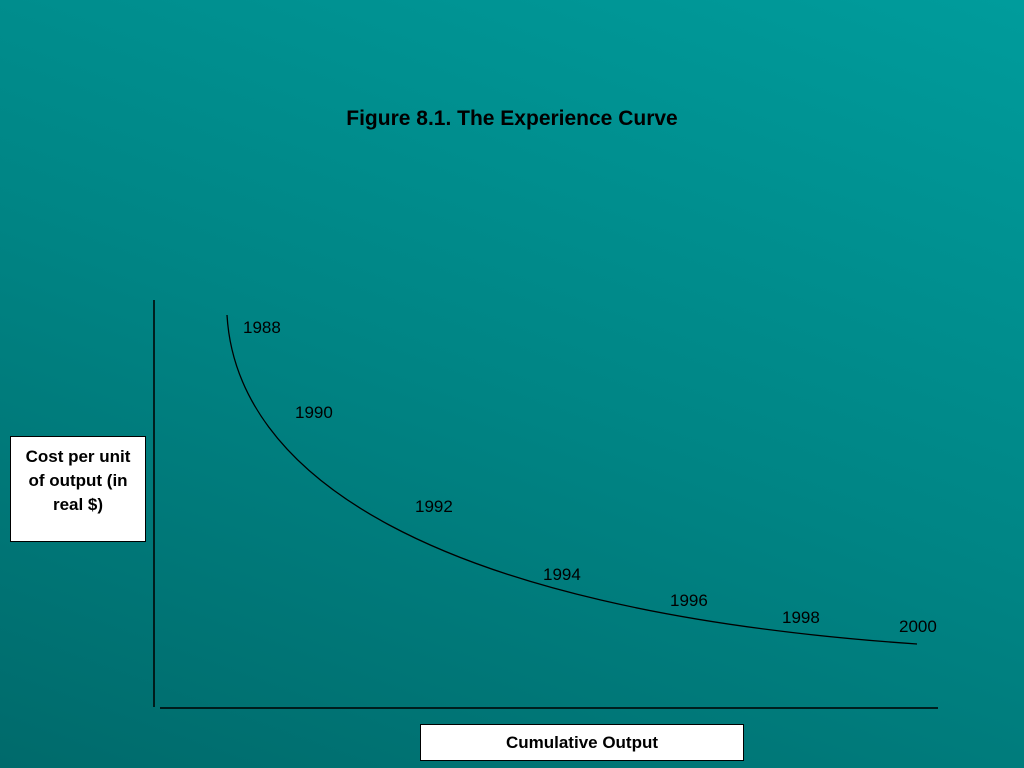 The height and width of the screenshot is (768, 1024). What do you see at coordinates (78, 489) in the screenshot?
I see `y-axis-label: Cost per unit of output (in real $)` at bounding box center [78, 489].